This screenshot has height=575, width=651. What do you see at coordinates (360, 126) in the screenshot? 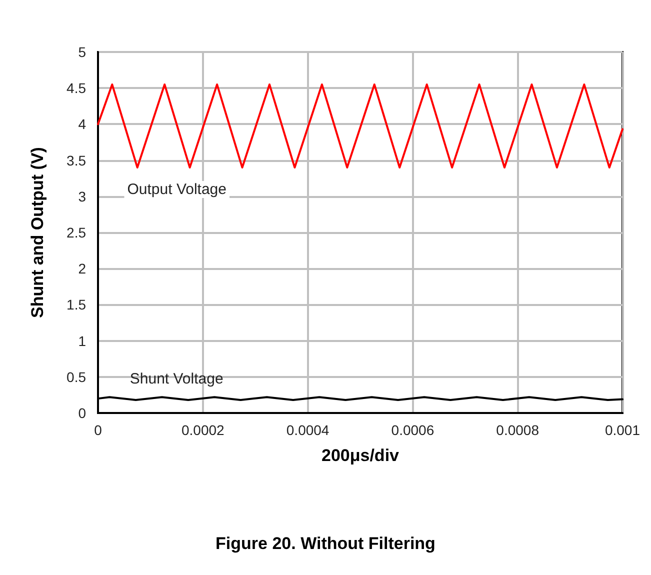
I see `line-series` at bounding box center [360, 126].